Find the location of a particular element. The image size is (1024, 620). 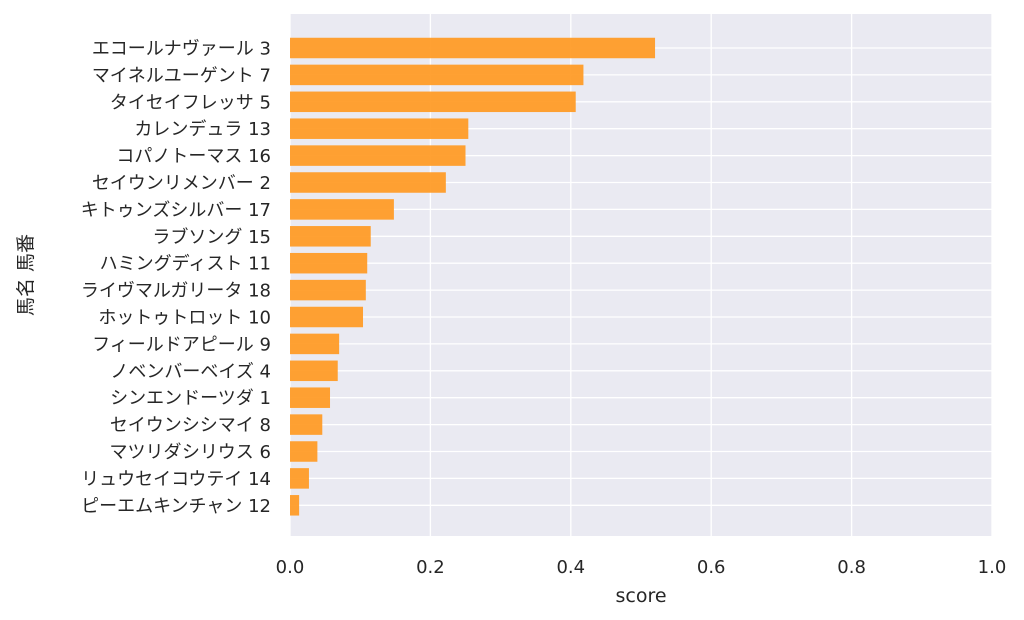

y-tick-label: マツリダシリウス 6 is located at coordinates (190, 452).